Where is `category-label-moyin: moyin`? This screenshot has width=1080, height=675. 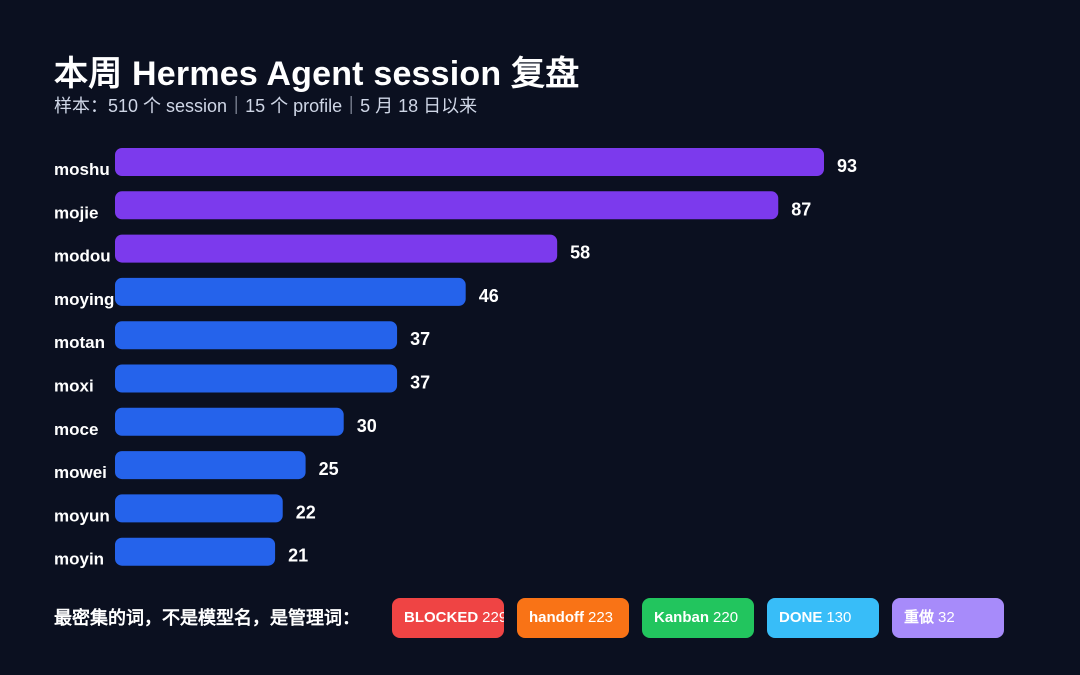
category-label-moyin: moyin is located at coordinates (79, 559).